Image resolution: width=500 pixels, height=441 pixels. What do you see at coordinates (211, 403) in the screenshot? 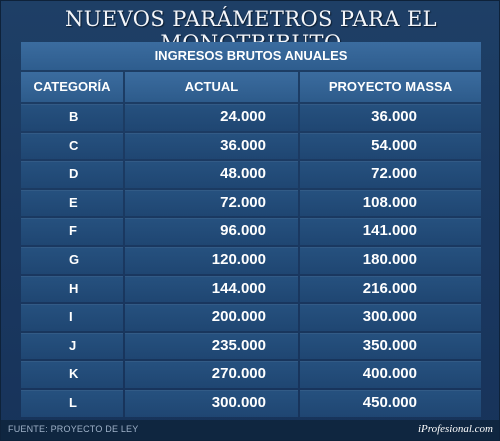
I see `cell-actual: 300.000` at bounding box center [211, 403].